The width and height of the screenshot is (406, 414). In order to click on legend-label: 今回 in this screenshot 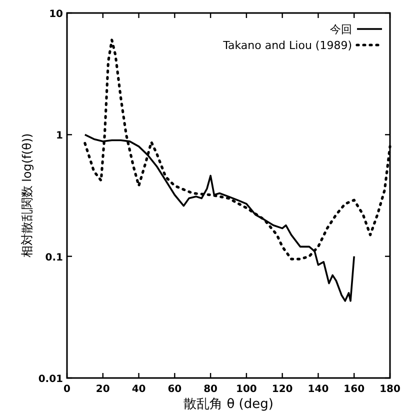, I will do `click(341, 29)`.